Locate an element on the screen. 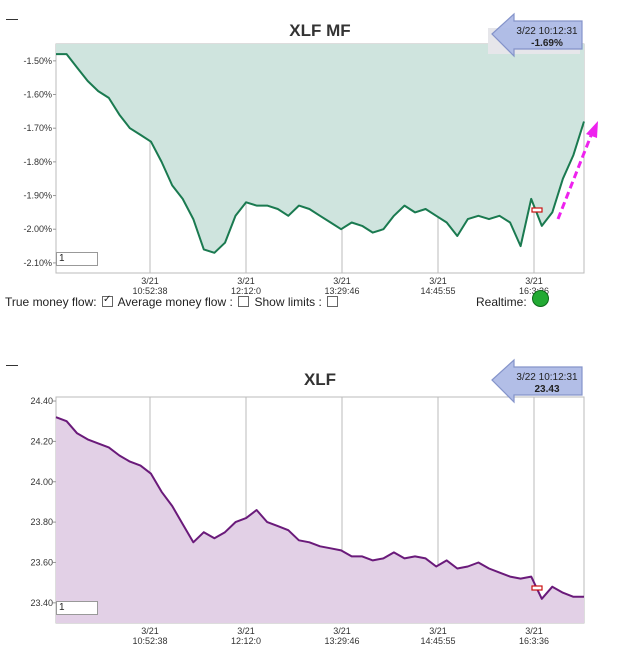  true-money-flow-label: True money flow: is located at coordinates (51, 302).